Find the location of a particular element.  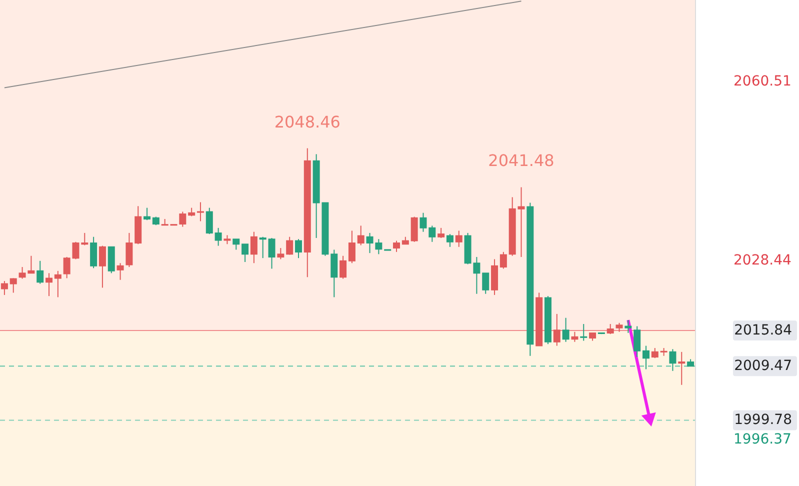

y-tick-label: 2028.44 is located at coordinates (763, 260).